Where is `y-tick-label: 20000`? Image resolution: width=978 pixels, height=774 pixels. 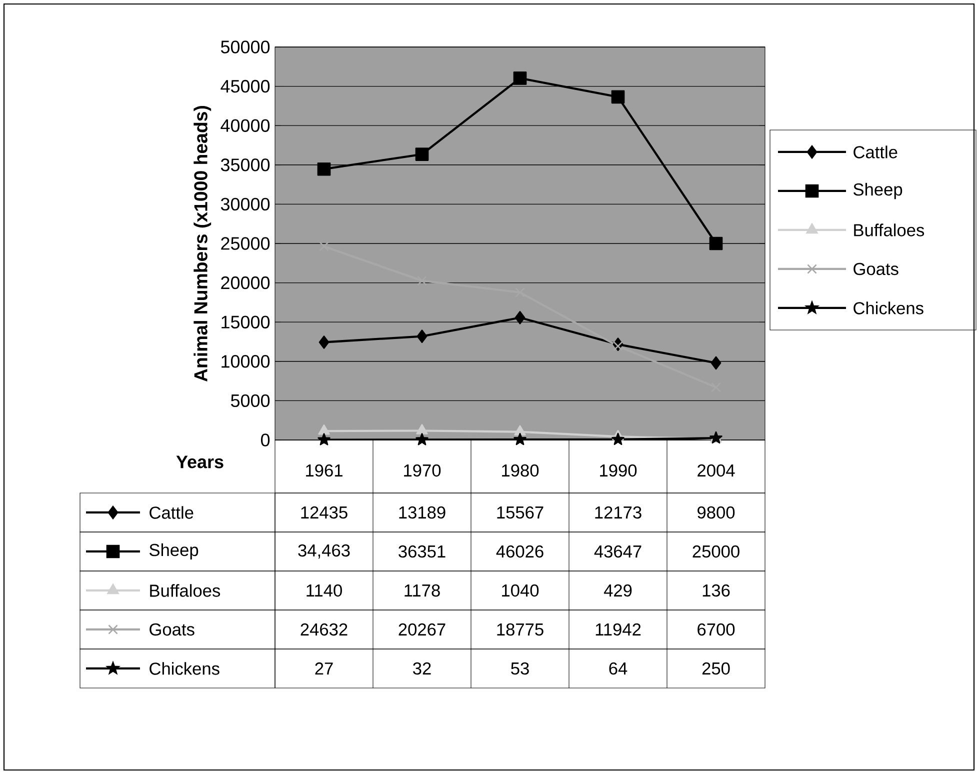 y-tick-label: 20000 is located at coordinates (245, 283).